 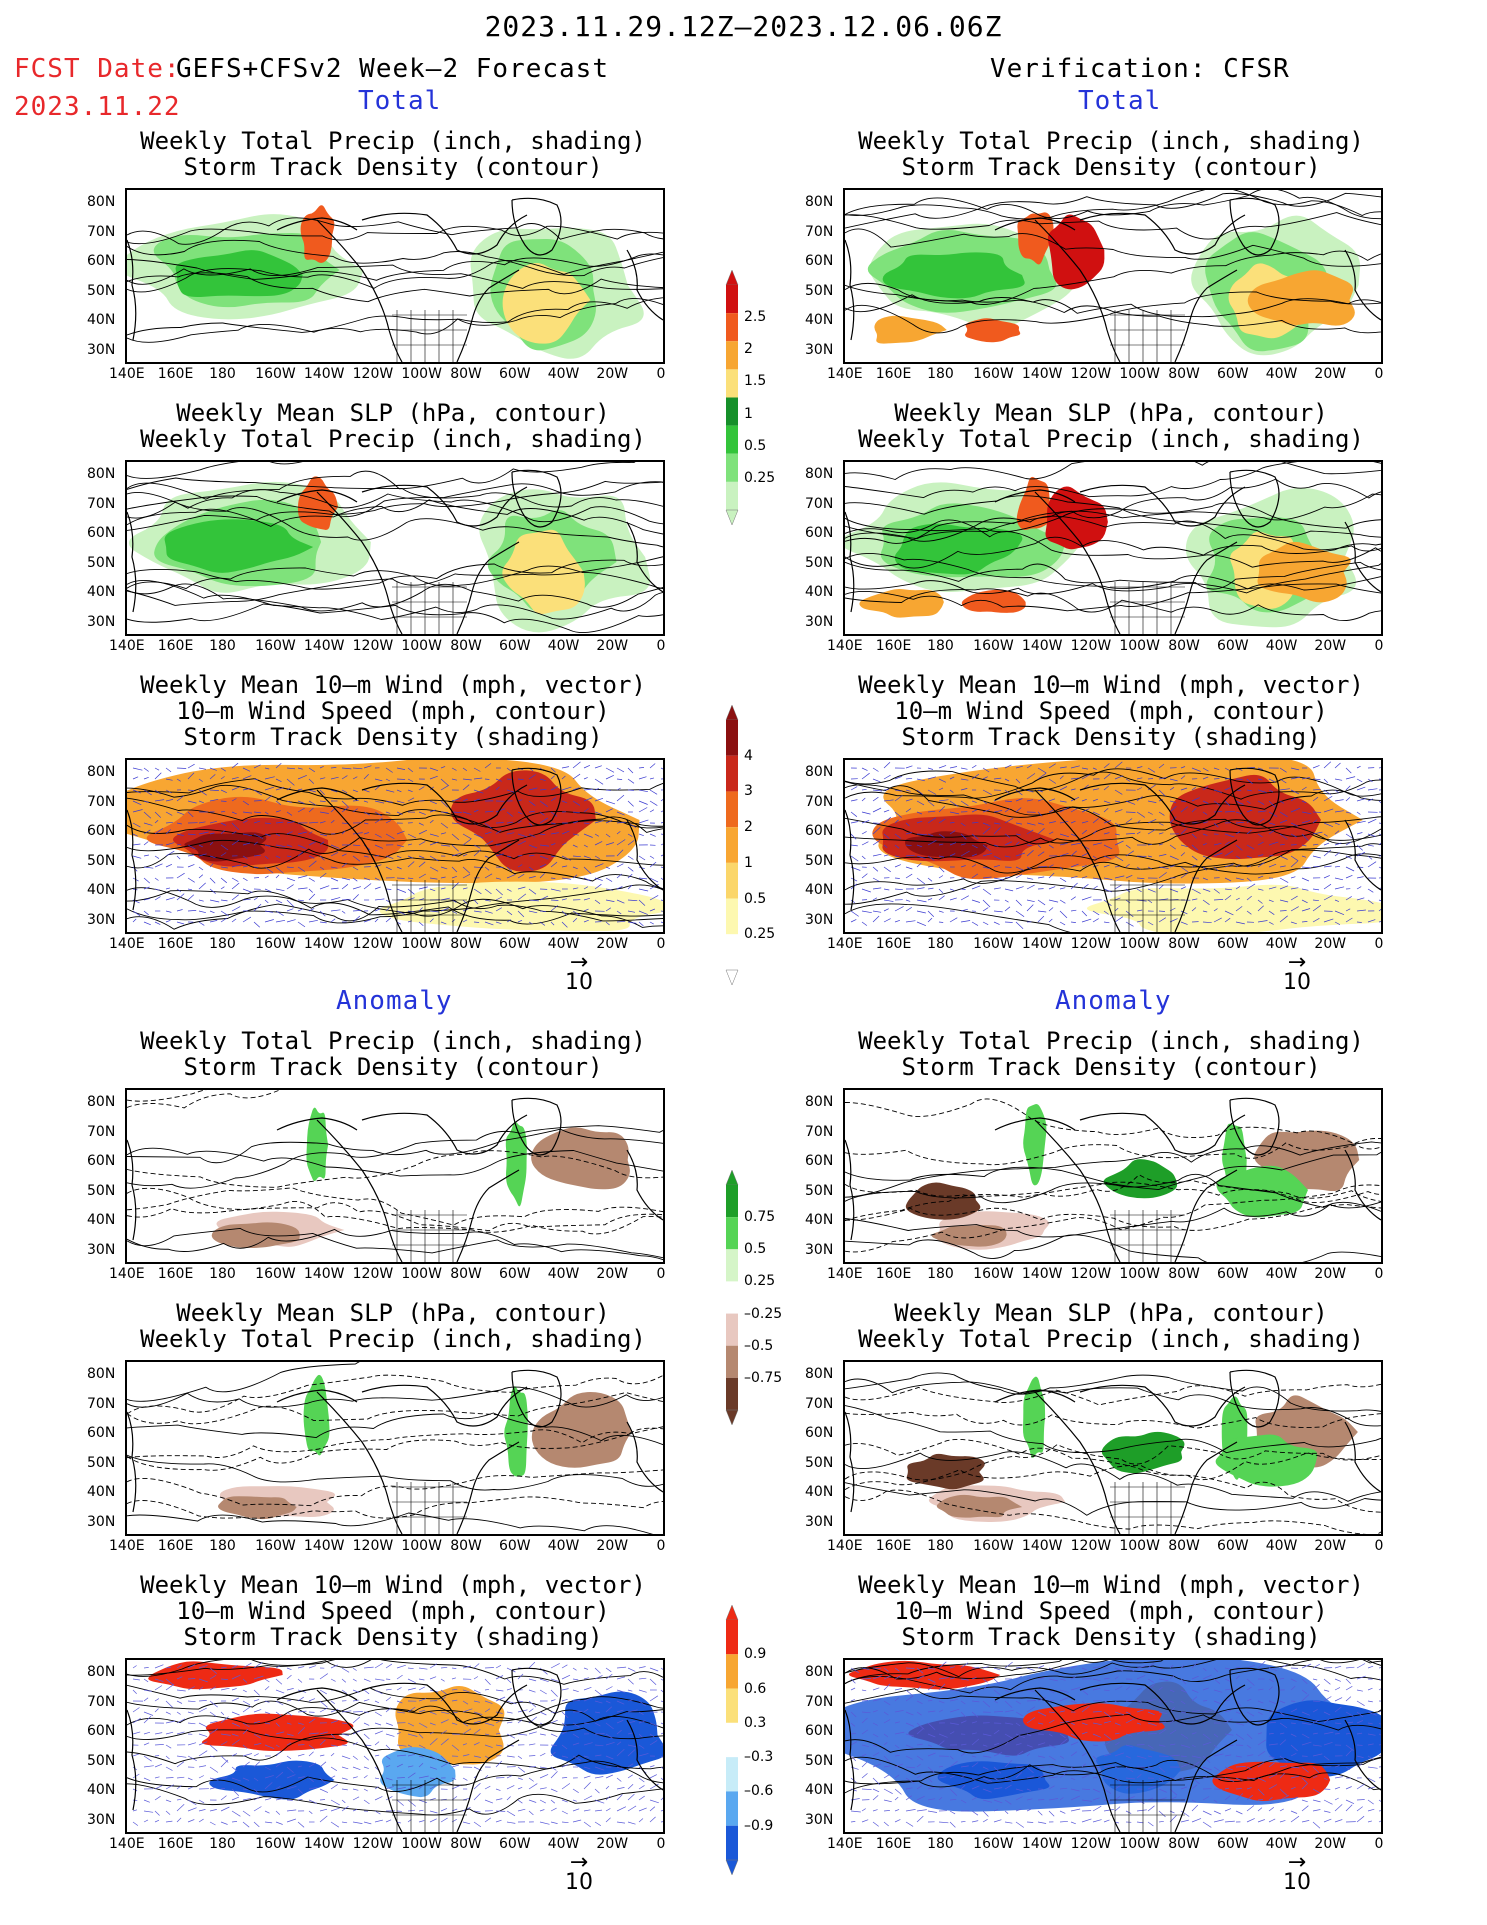 What do you see at coordinates (1140, 69) in the screenshot?
I see `verification-label: Verification: CFSR` at bounding box center [1140, 69].